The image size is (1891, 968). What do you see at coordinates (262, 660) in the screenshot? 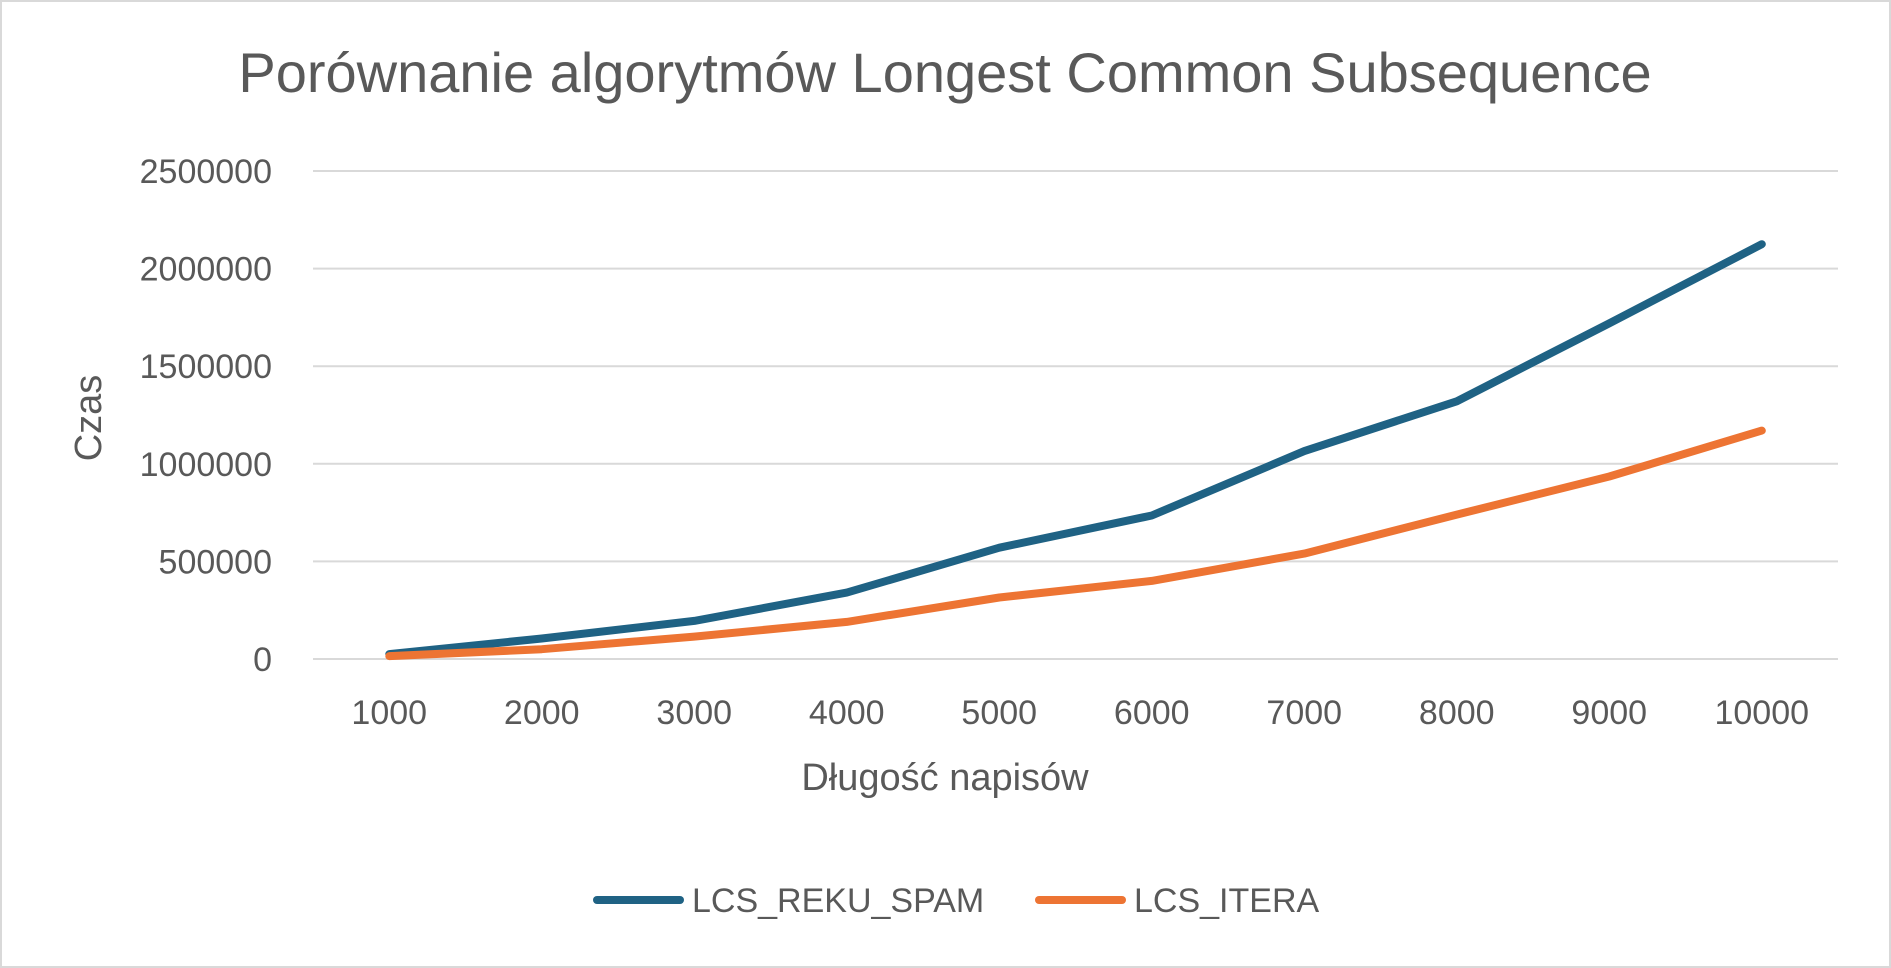
I see `y-tick-label: 0` at bounding box center [262, 660].